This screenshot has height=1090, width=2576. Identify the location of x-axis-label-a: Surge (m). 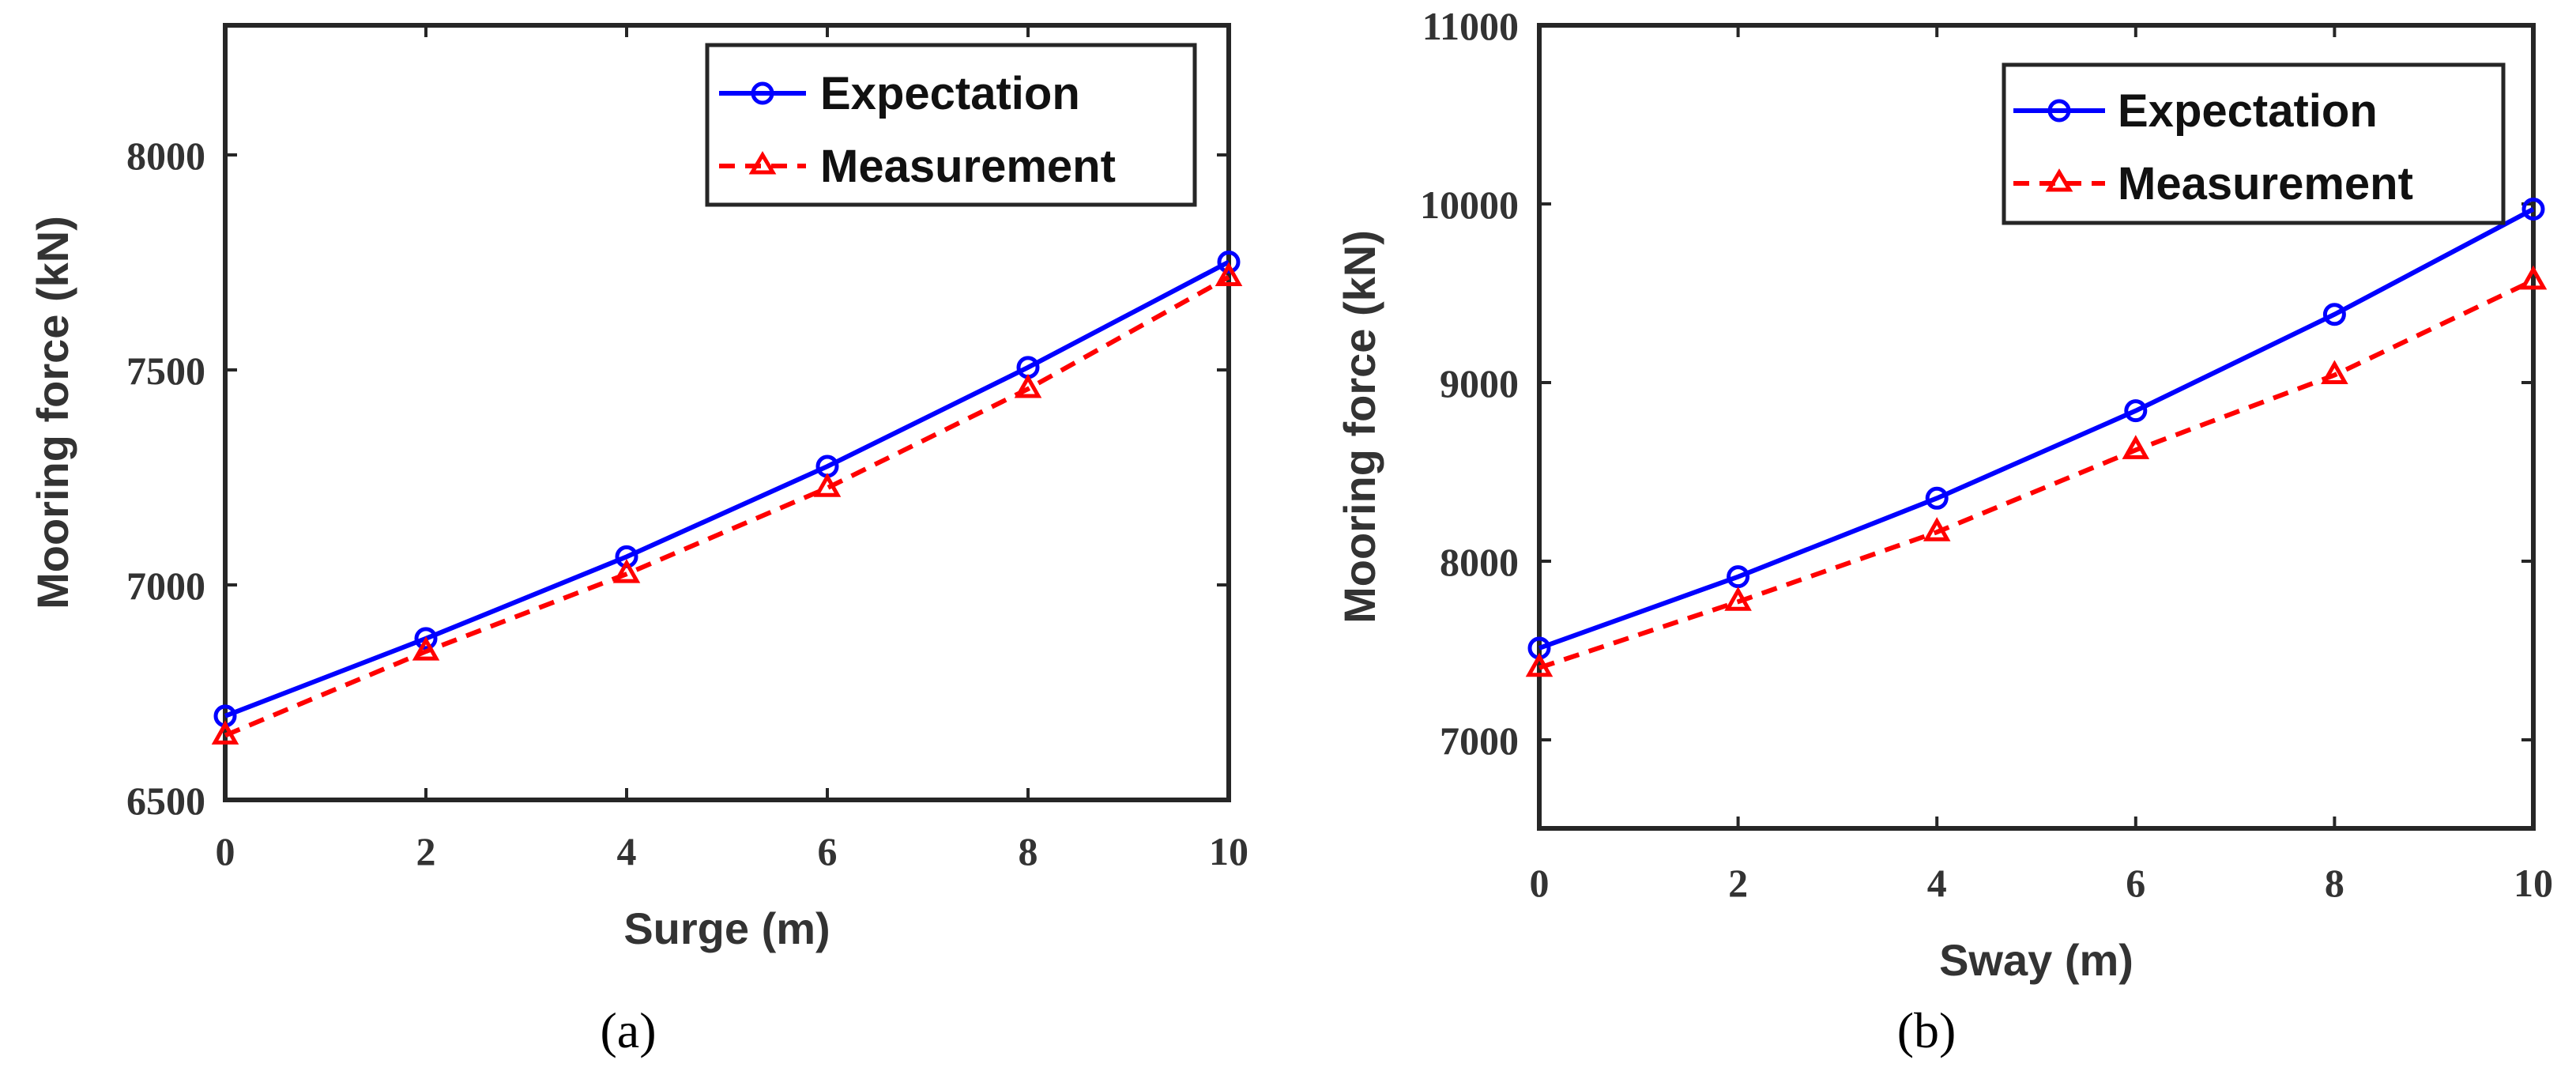
(726, 928).